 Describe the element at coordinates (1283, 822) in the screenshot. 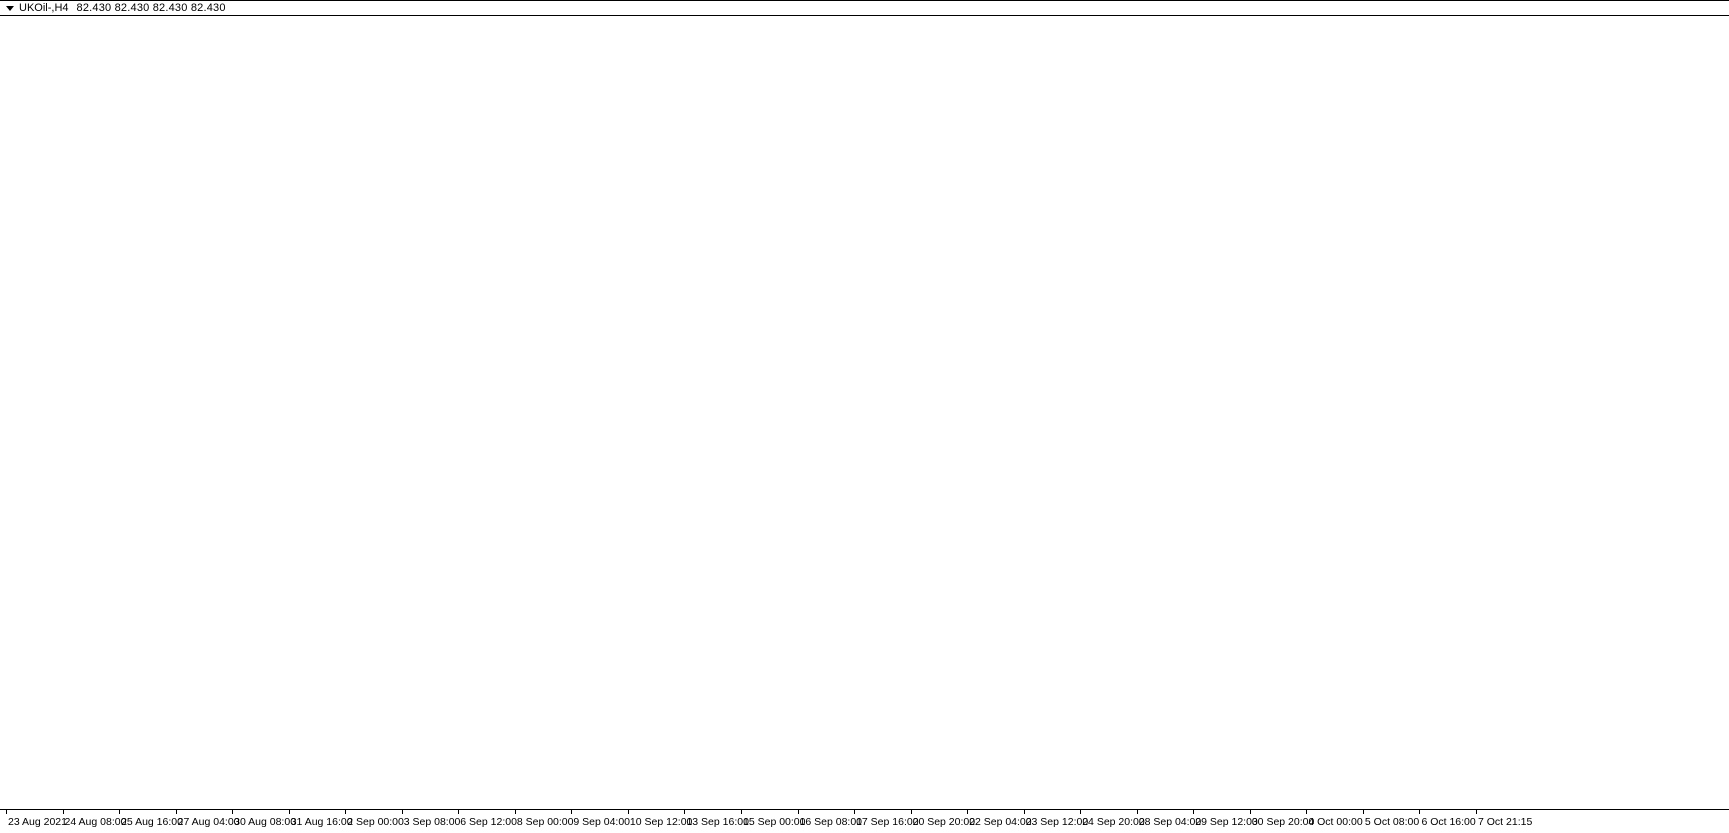

I see `time-axis-label: 30 Sep 20:00` at that location.